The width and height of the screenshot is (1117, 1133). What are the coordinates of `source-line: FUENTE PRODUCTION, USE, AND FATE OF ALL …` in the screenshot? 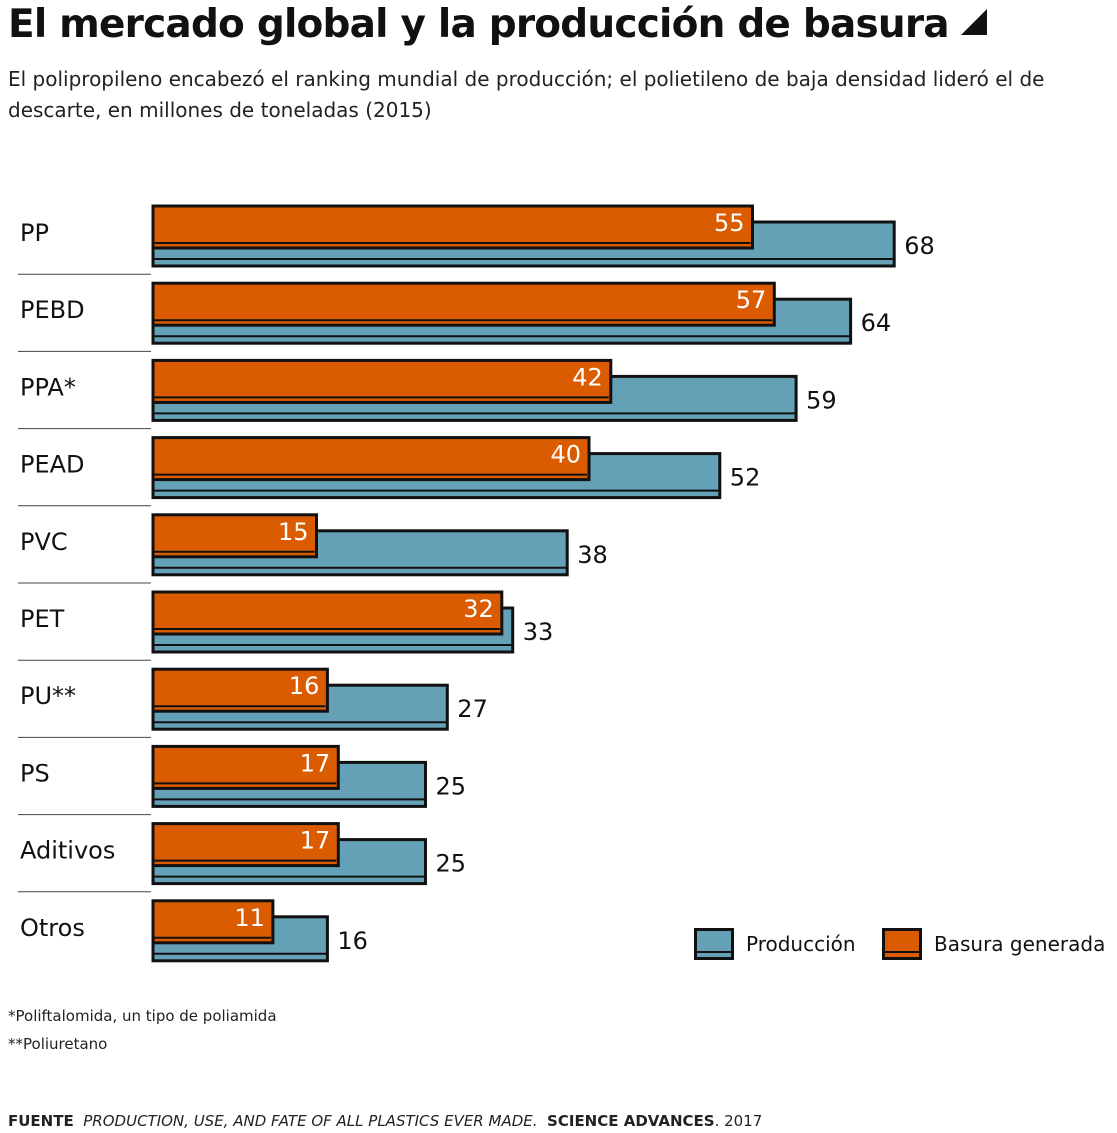 It's located at (385, 1121).